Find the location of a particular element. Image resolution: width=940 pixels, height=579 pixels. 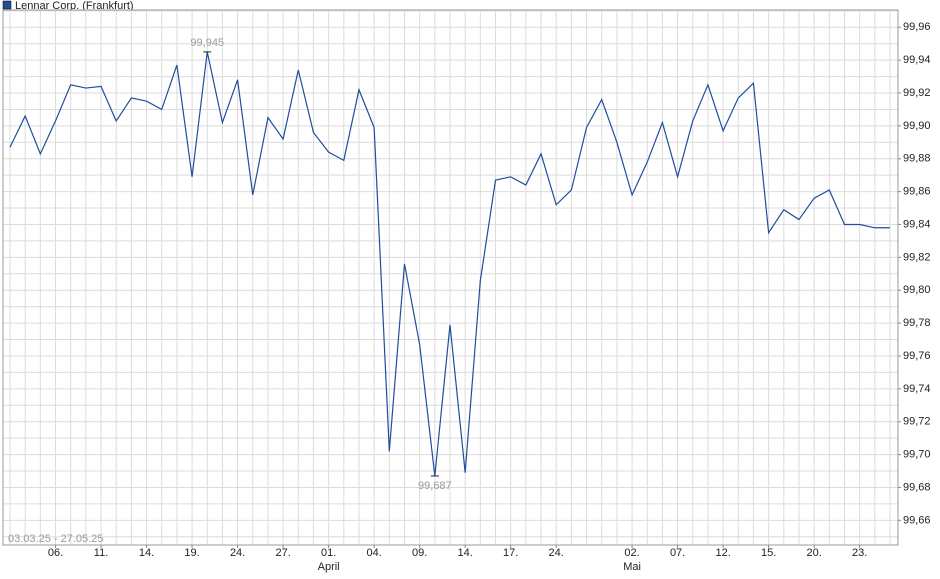

y-tick-label: 99,88 is located at coordinates (917, 159).